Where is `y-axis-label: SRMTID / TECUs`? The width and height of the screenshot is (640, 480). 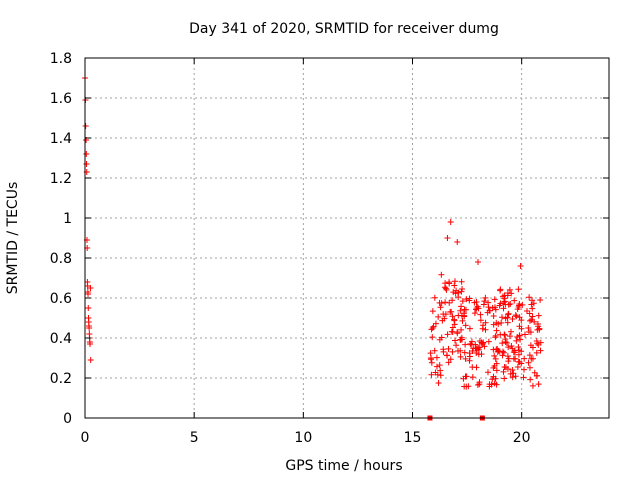 y-axis-label: SRMTID / TECUs is located at coordinates (13, 238).